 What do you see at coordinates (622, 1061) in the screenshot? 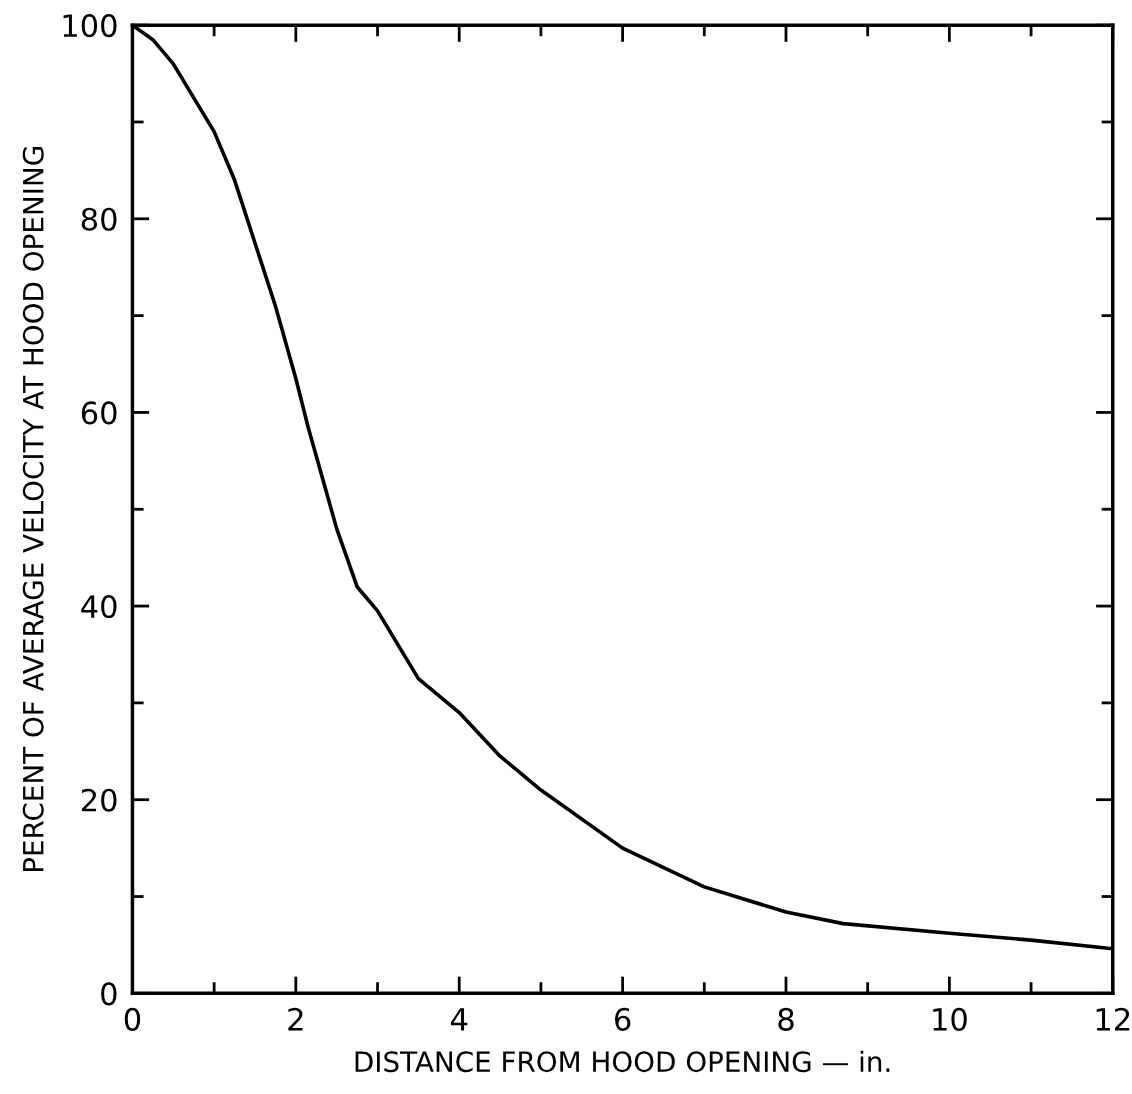
I see `x-axis-title: DISTANCE FROM HOOD OPENING — in.` at bounding box center [622, 1061].